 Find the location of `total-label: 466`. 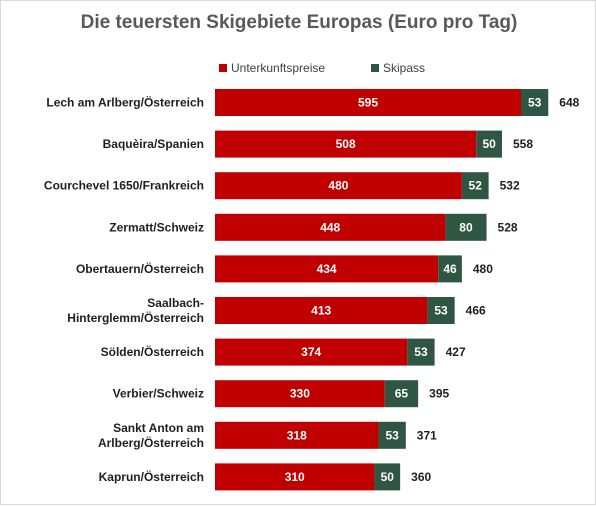

total-label: 466 is located at coordinates (476, 311).